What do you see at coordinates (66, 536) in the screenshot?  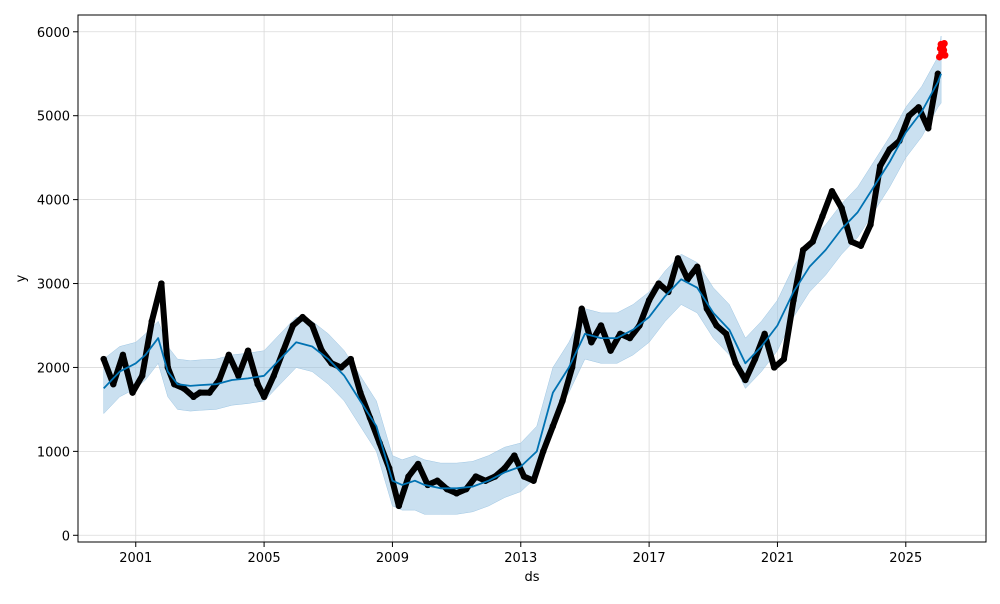 I see `y-tick-label: 0` at bounding box center [66, 536].